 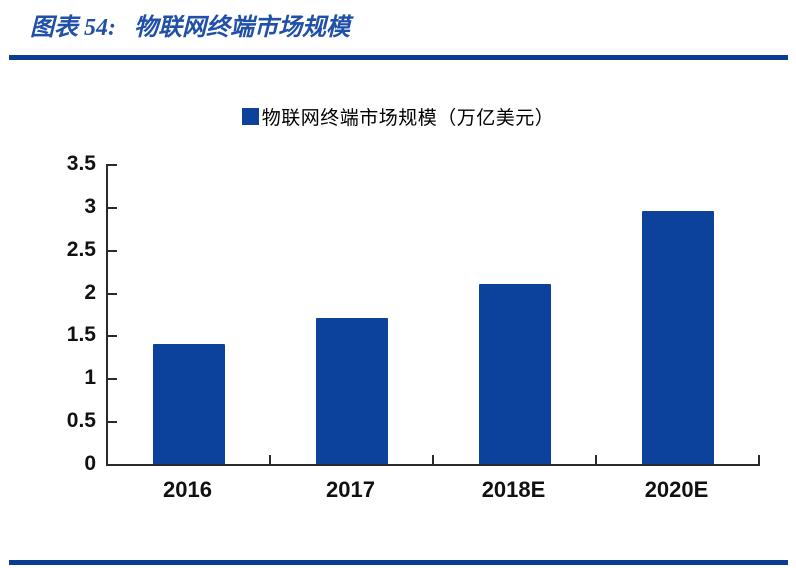 What do you see at coordinates (242, 28) in the screenshot?
I see `figure-title: 物联网终端市场规模` at bounding box center [242, 28].